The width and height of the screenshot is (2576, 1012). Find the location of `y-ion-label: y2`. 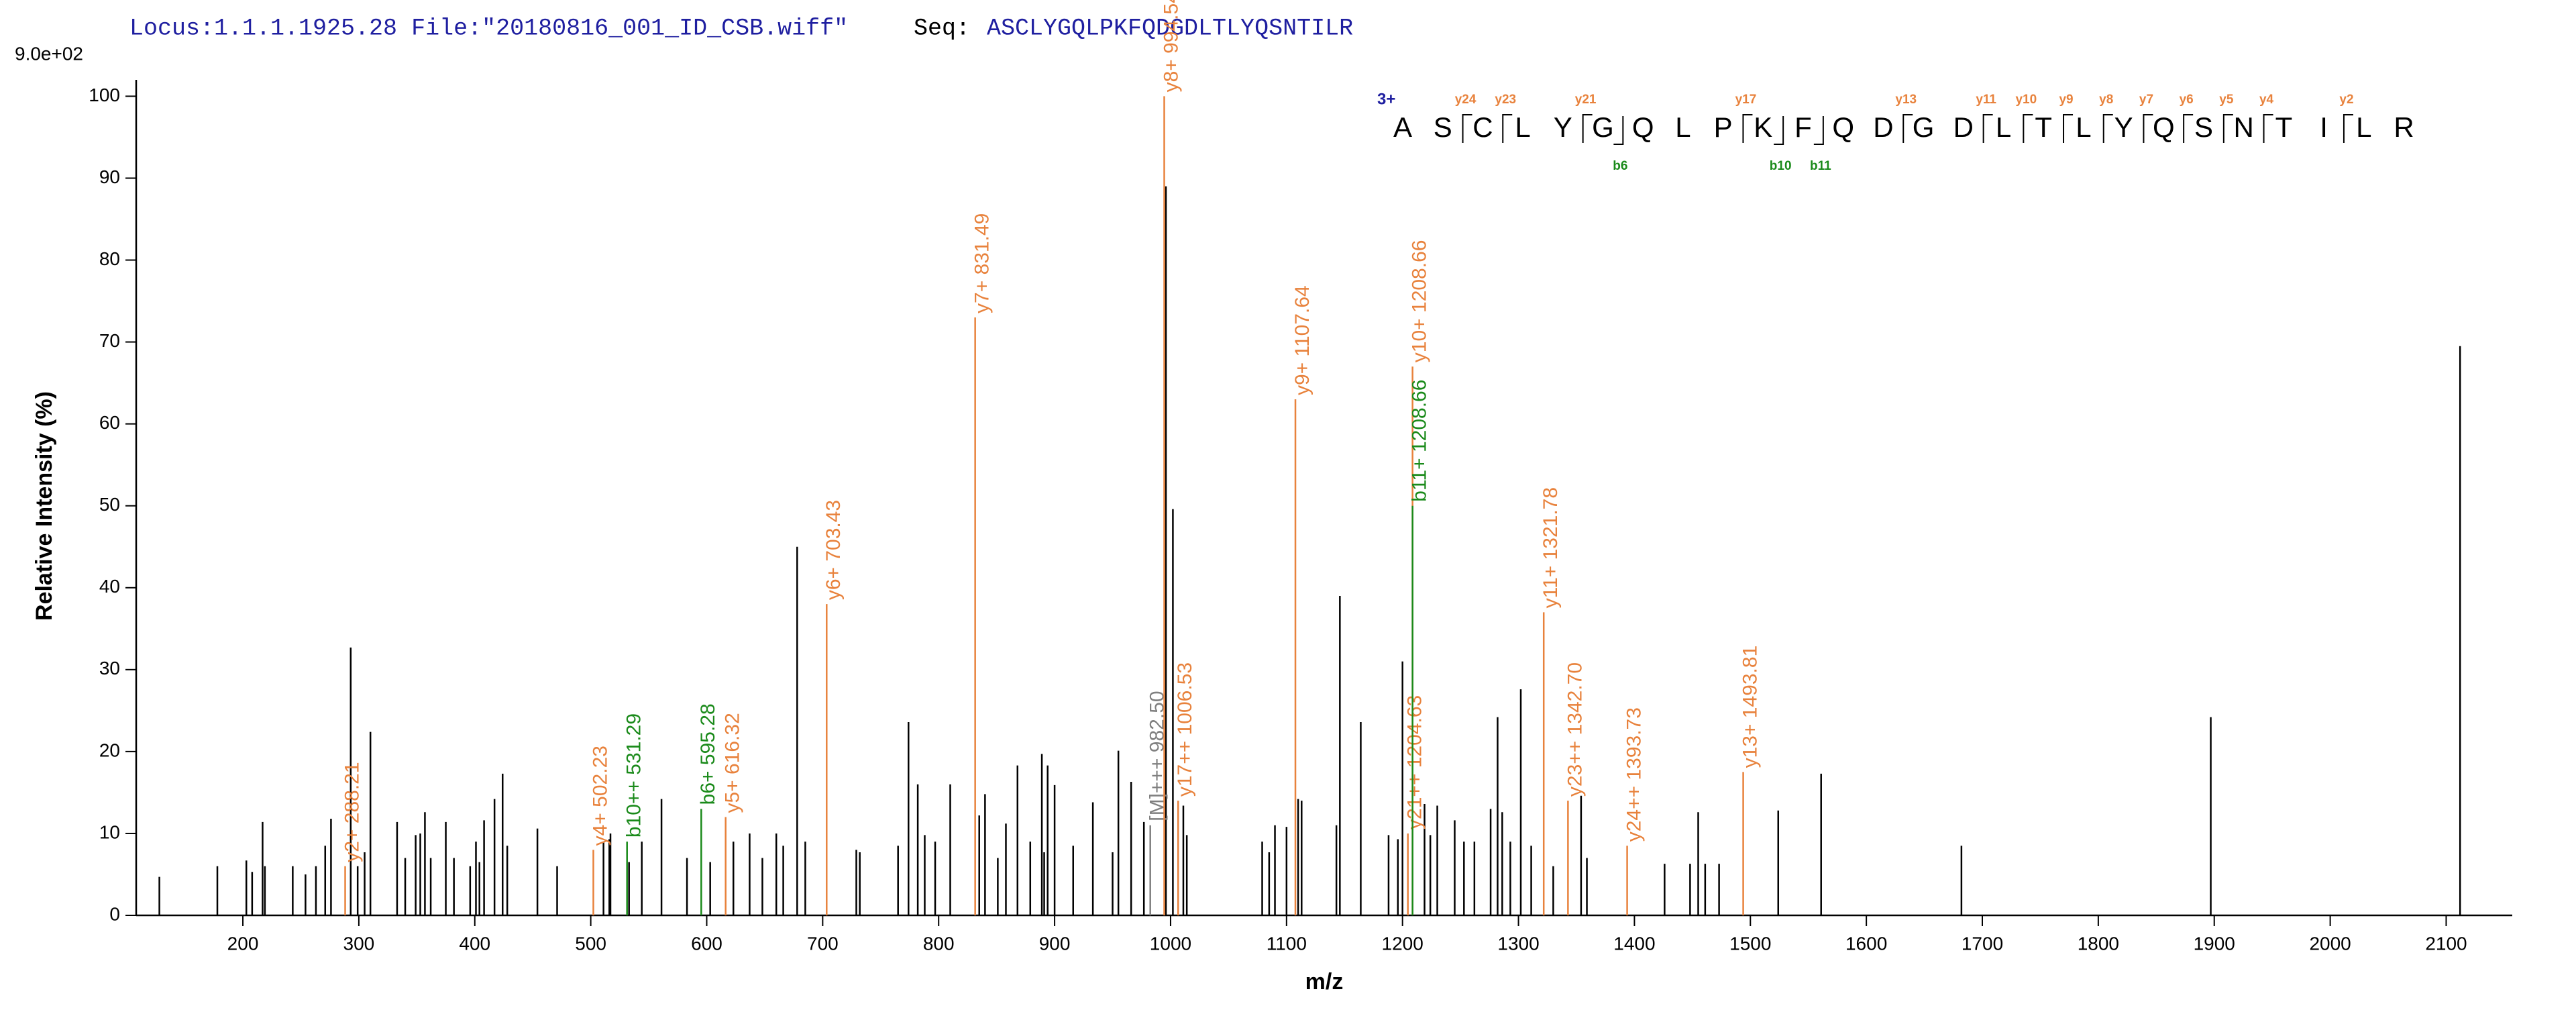

y-ion-label: y2 is located at coordinates (2346, 100).